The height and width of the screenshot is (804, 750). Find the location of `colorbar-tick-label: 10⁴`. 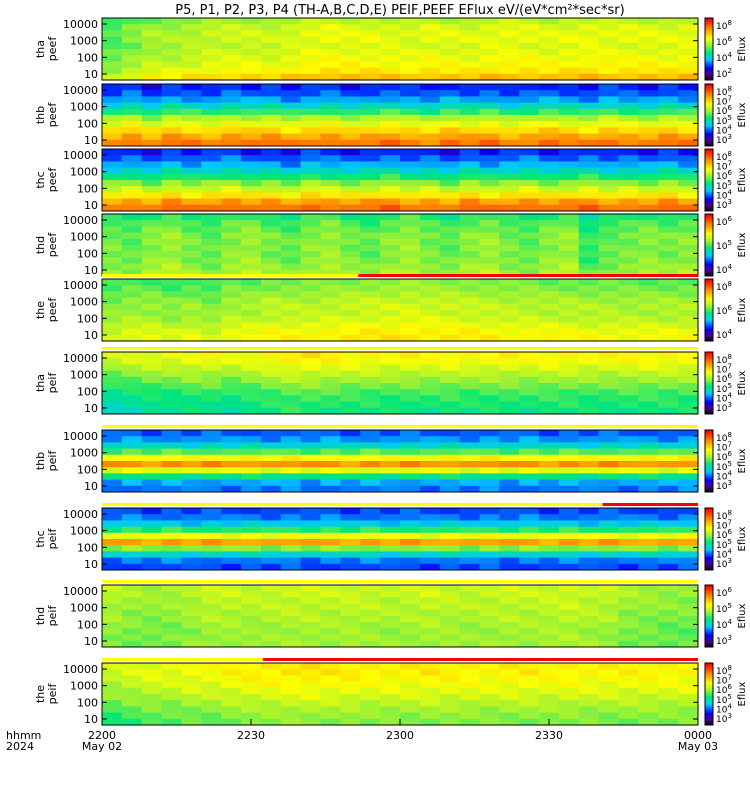

colorbar-tick-label: 10⁴ is located at coordinates (724, 708).